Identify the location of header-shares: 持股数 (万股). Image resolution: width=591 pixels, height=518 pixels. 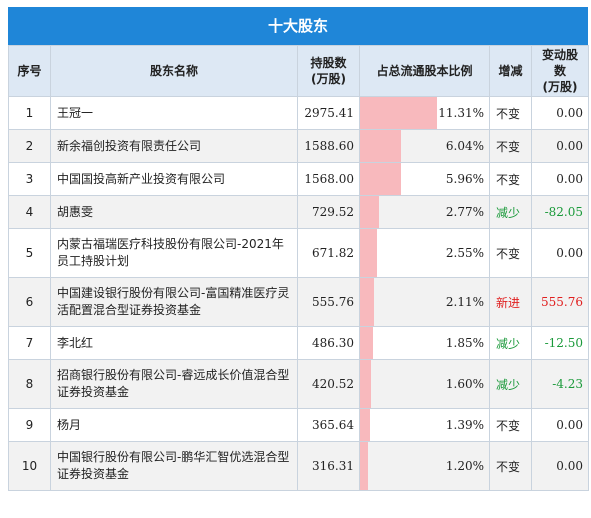
(328, 71).